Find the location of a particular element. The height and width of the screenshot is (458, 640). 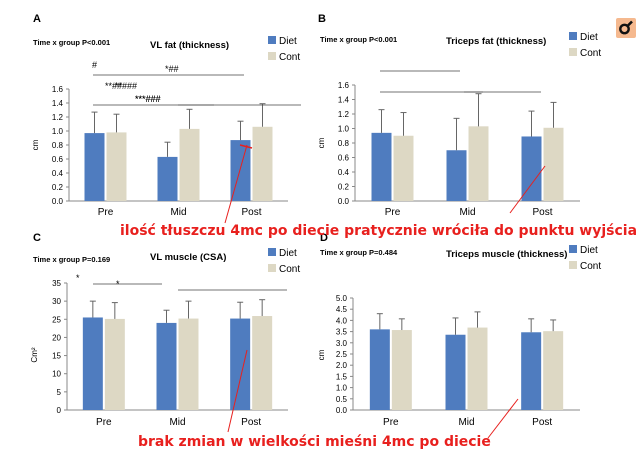

y-tick-label: 2.0 is located at coordinates (342, 365).